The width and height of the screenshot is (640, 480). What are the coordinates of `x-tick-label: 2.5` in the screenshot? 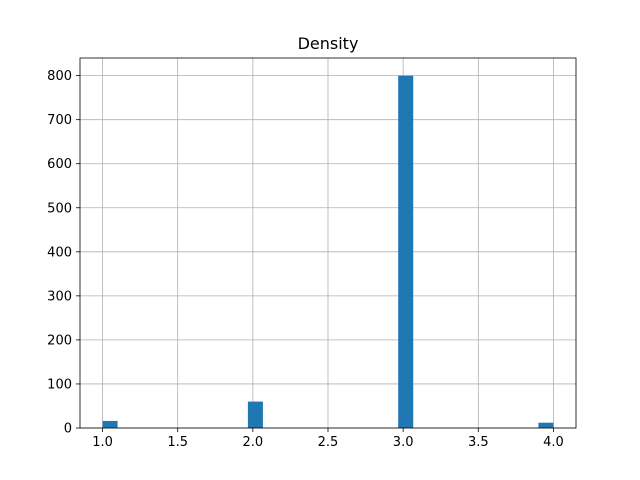 It's located at (328, 442).